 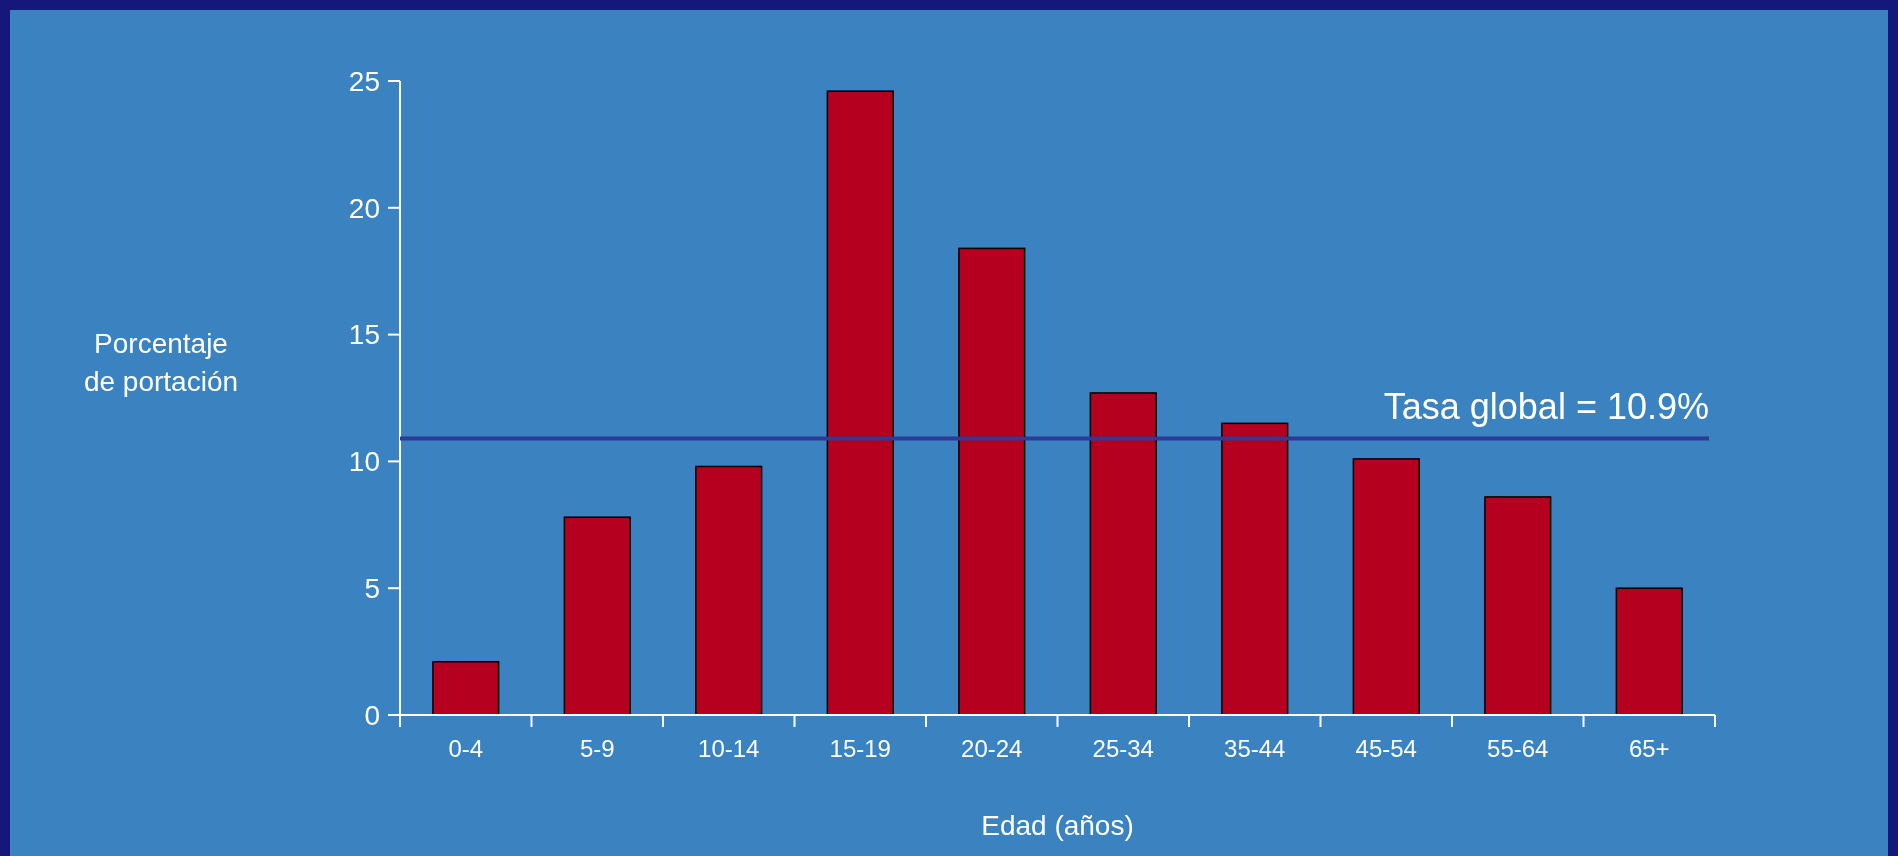 What do you see at coordinates (364, 208) in the screenshot?
I see `y-tick-label: 20` at bounding box center [364, 208].